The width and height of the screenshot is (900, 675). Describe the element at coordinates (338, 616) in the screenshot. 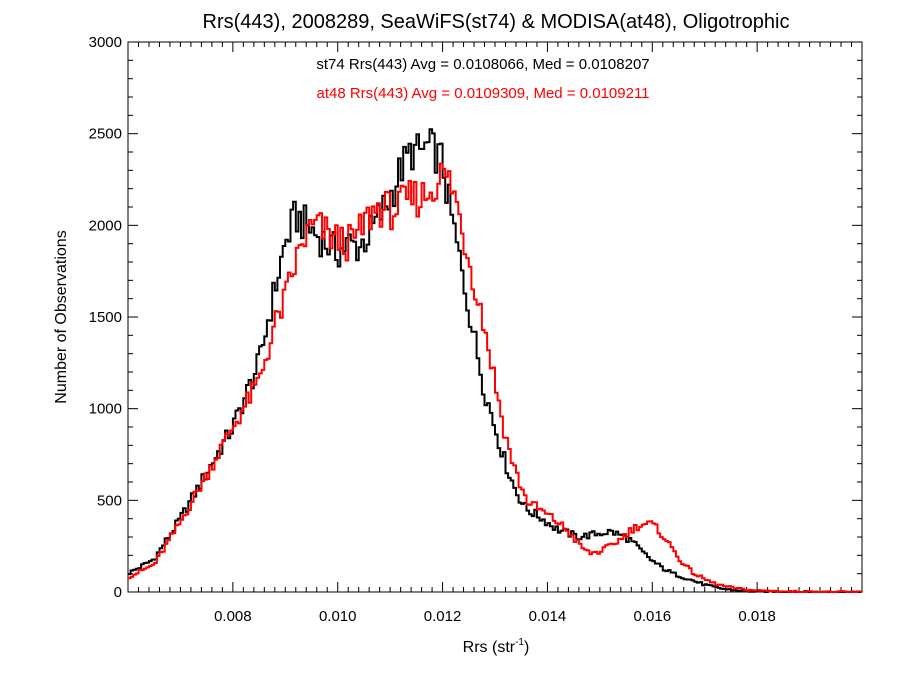

I see `x-tick-label: 0.010` at that location.